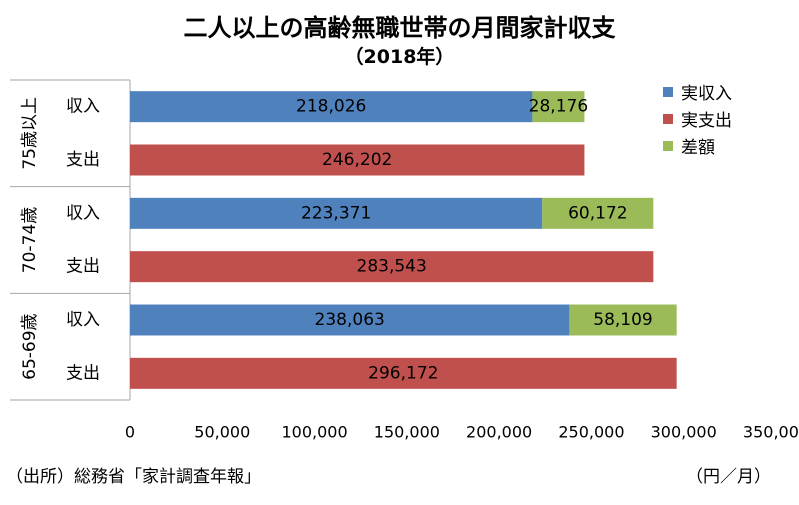  I want to click on data-label: 238,063, so click(350, 320).